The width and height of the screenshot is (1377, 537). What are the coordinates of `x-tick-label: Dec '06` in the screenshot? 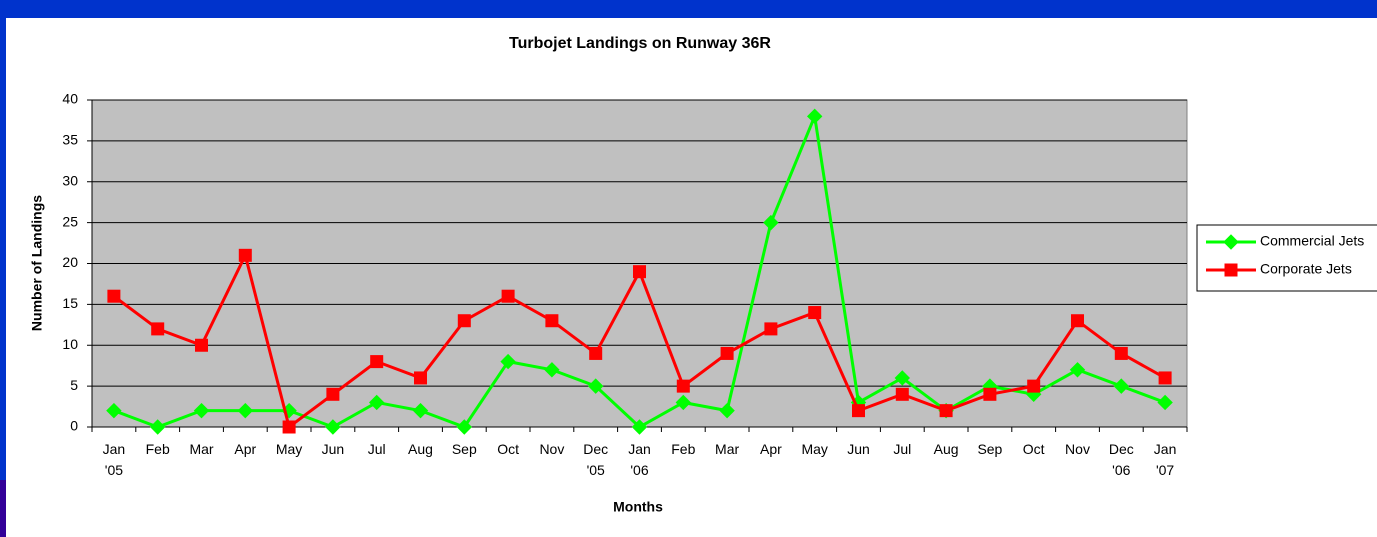 It's located at (1121, 459).